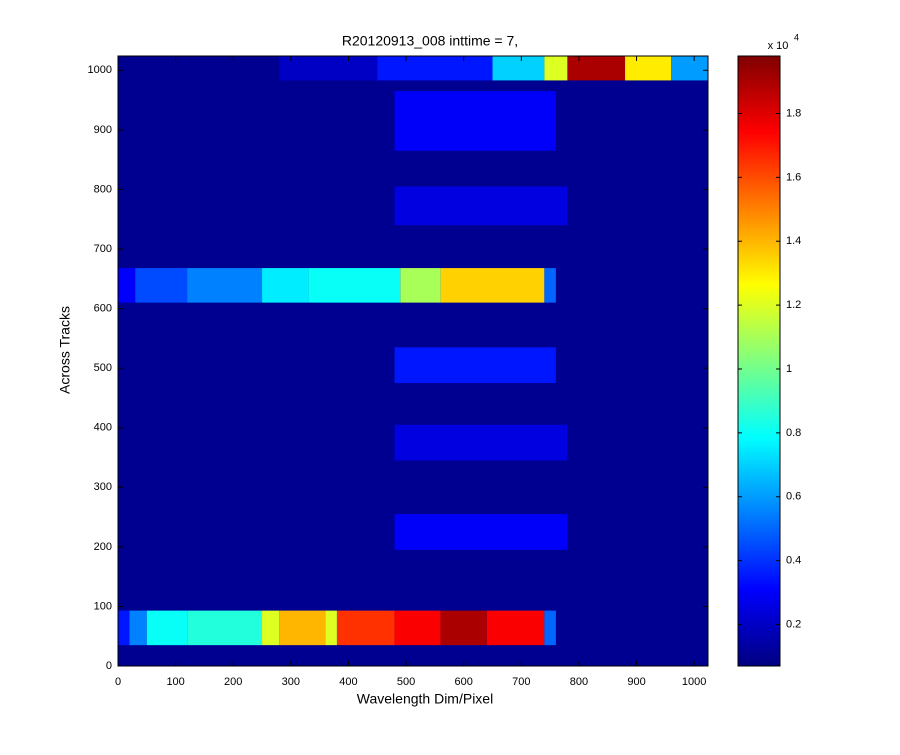 The image size is (900, 755). I want to click on colorbar-multiplier: x 10, so click(778, 46).